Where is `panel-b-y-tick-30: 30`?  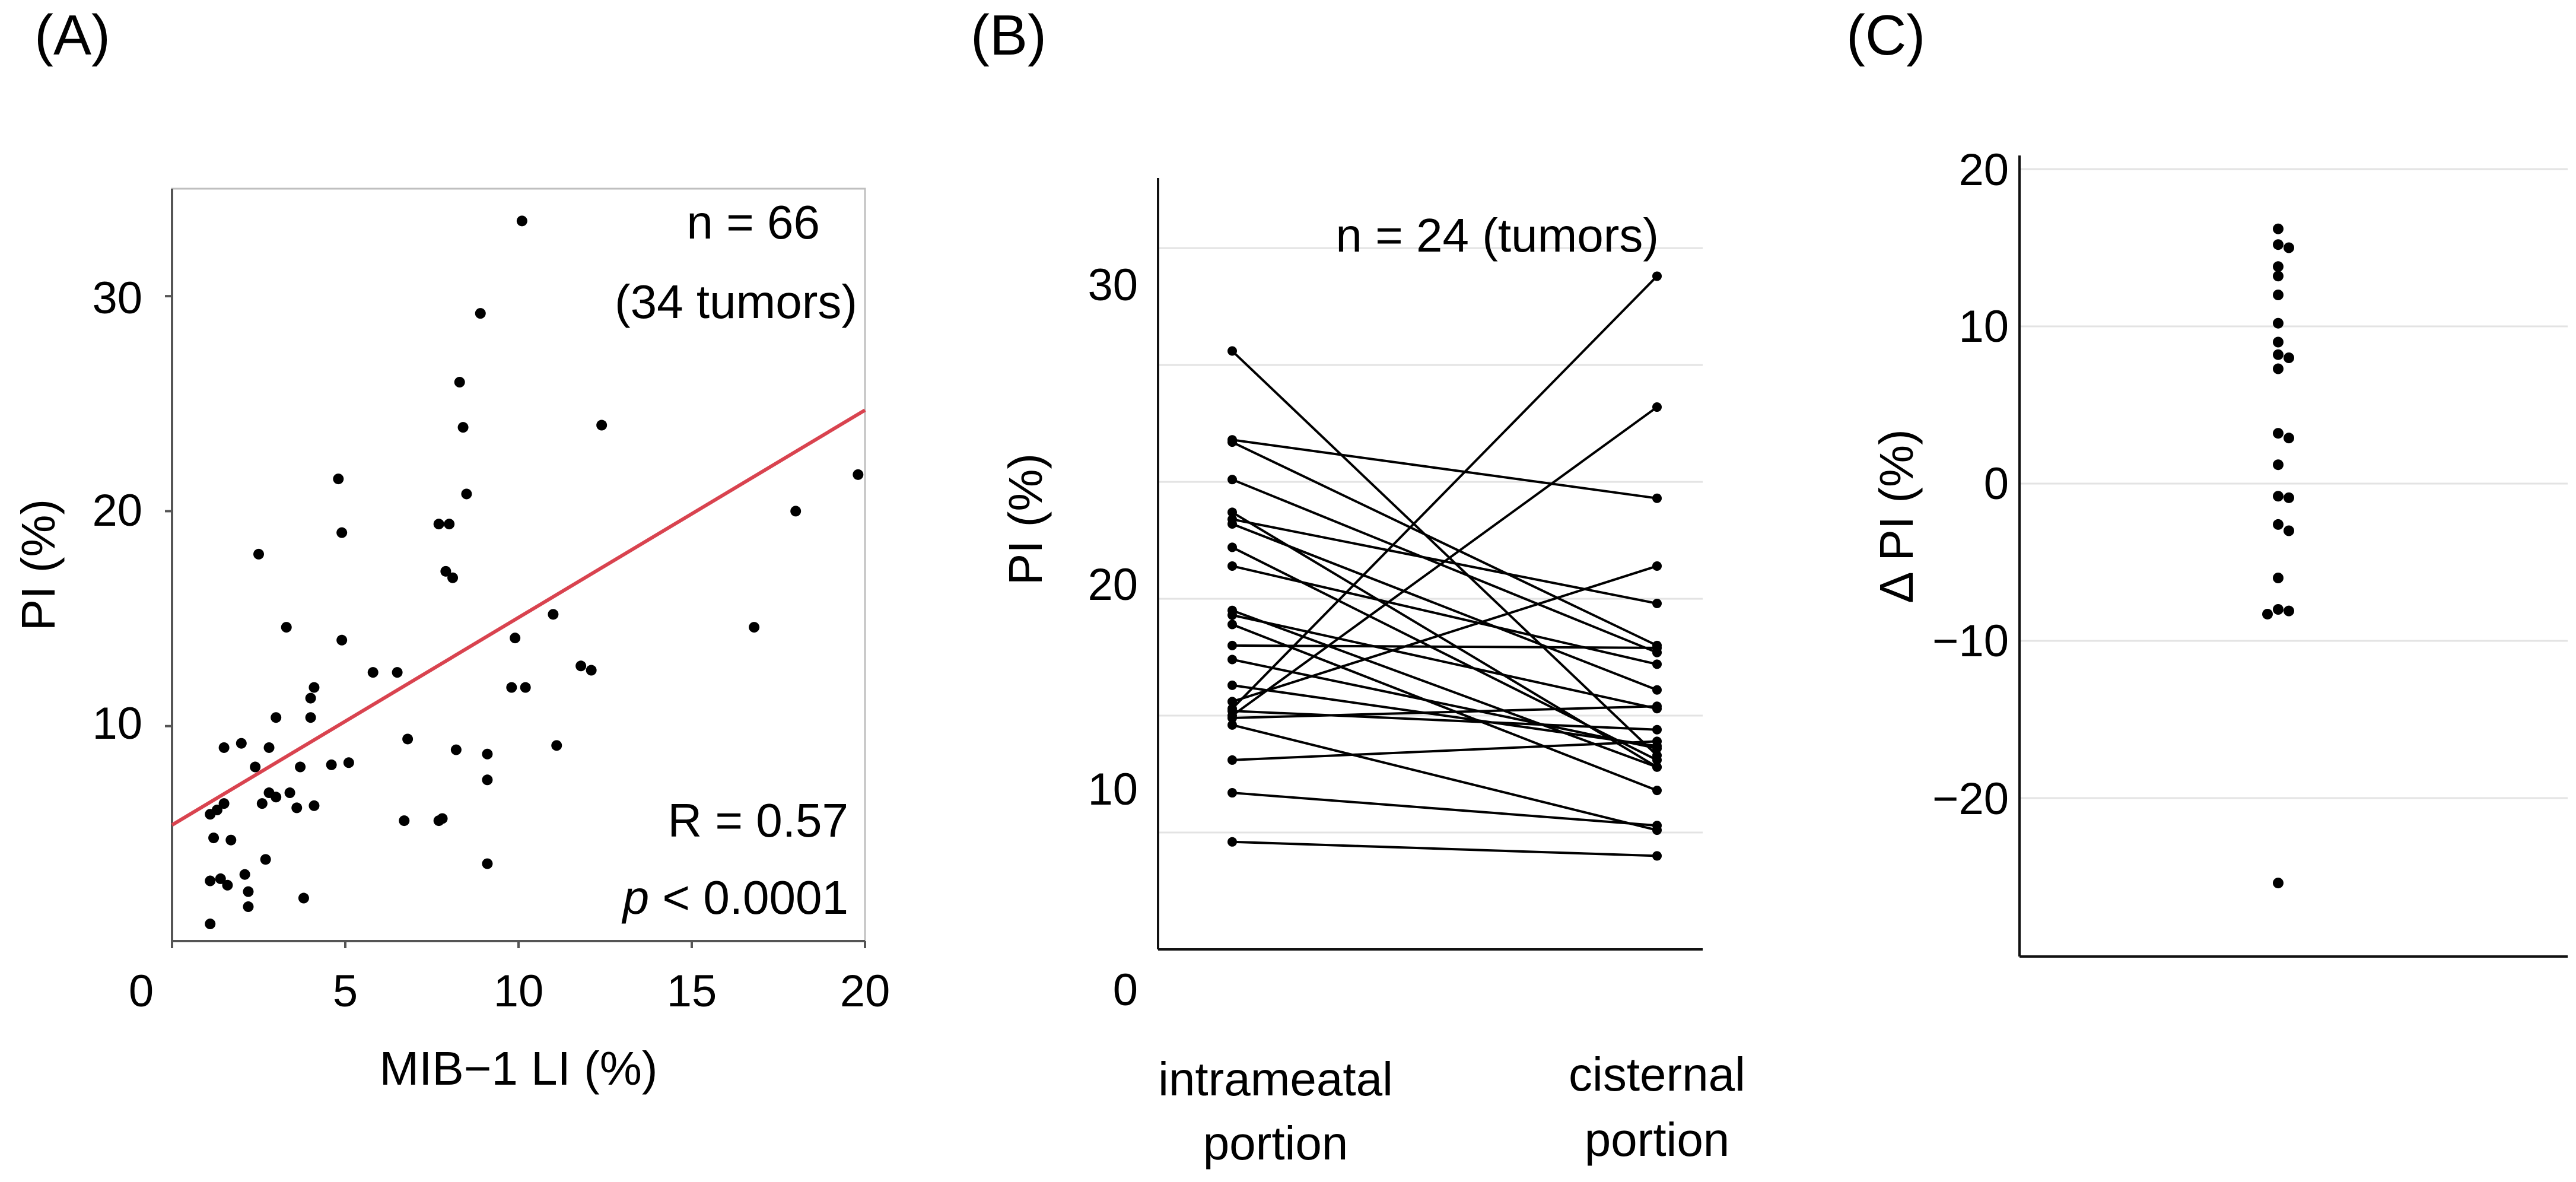 panel-b-y-tick-30: 30 is located at coordinates (1112, 285).